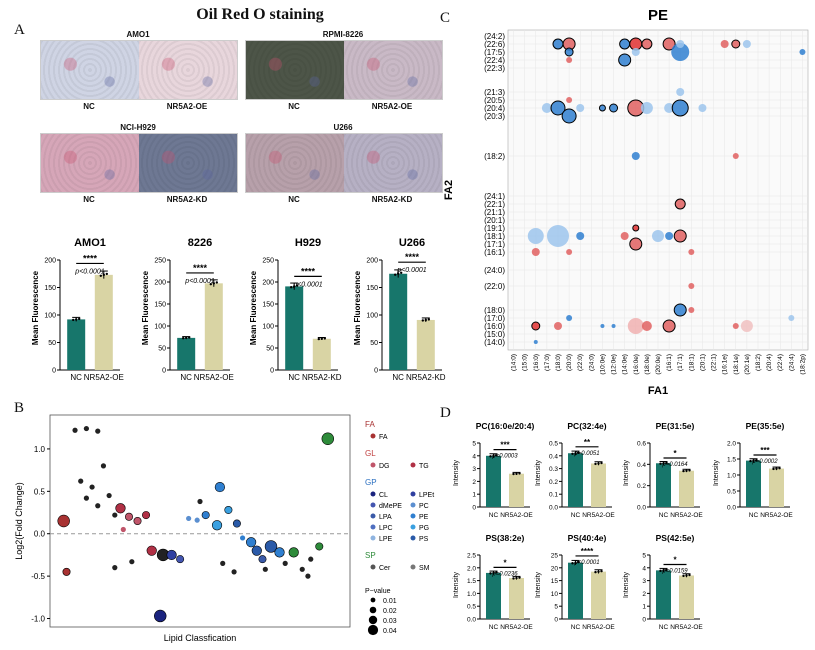  Describe the element at coordinates (494, 326) in the screenshot. I see `y-tick-label: (16:0)` at that location.